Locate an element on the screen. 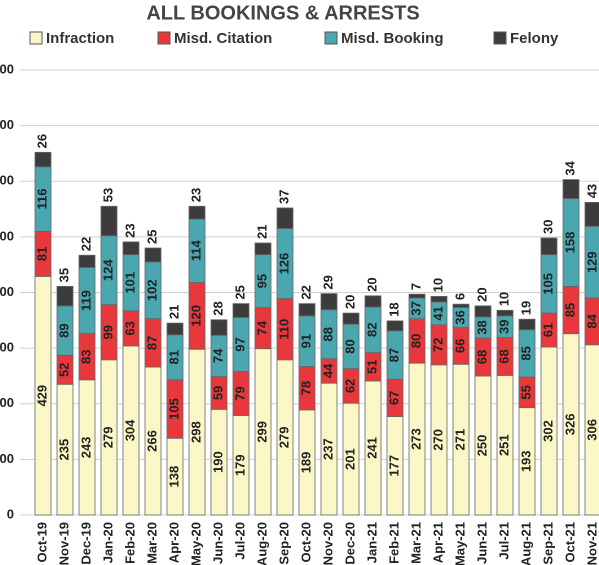 The image size is (599, 565). value-label: 72 is located at coordinates (437, 345).